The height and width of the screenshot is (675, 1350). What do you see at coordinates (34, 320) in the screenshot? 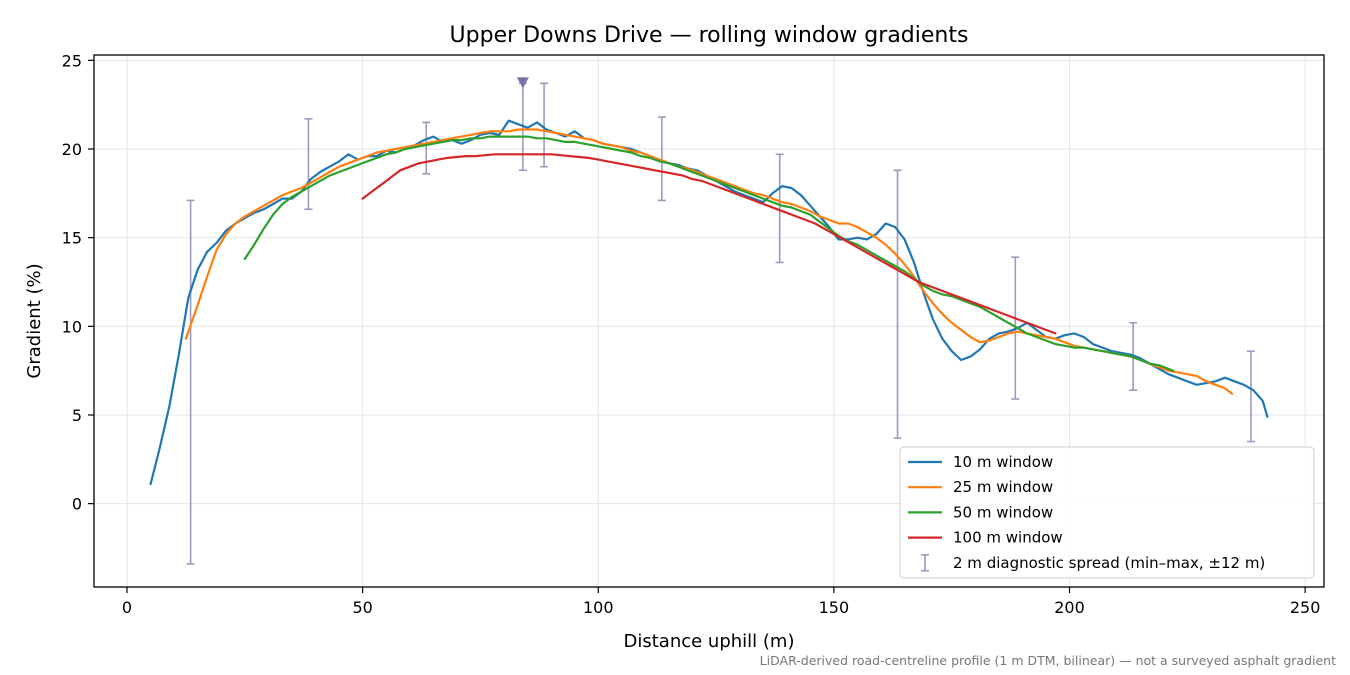
I see `y-axis-label: Gradient (%)` at bounding box center [34, 320].